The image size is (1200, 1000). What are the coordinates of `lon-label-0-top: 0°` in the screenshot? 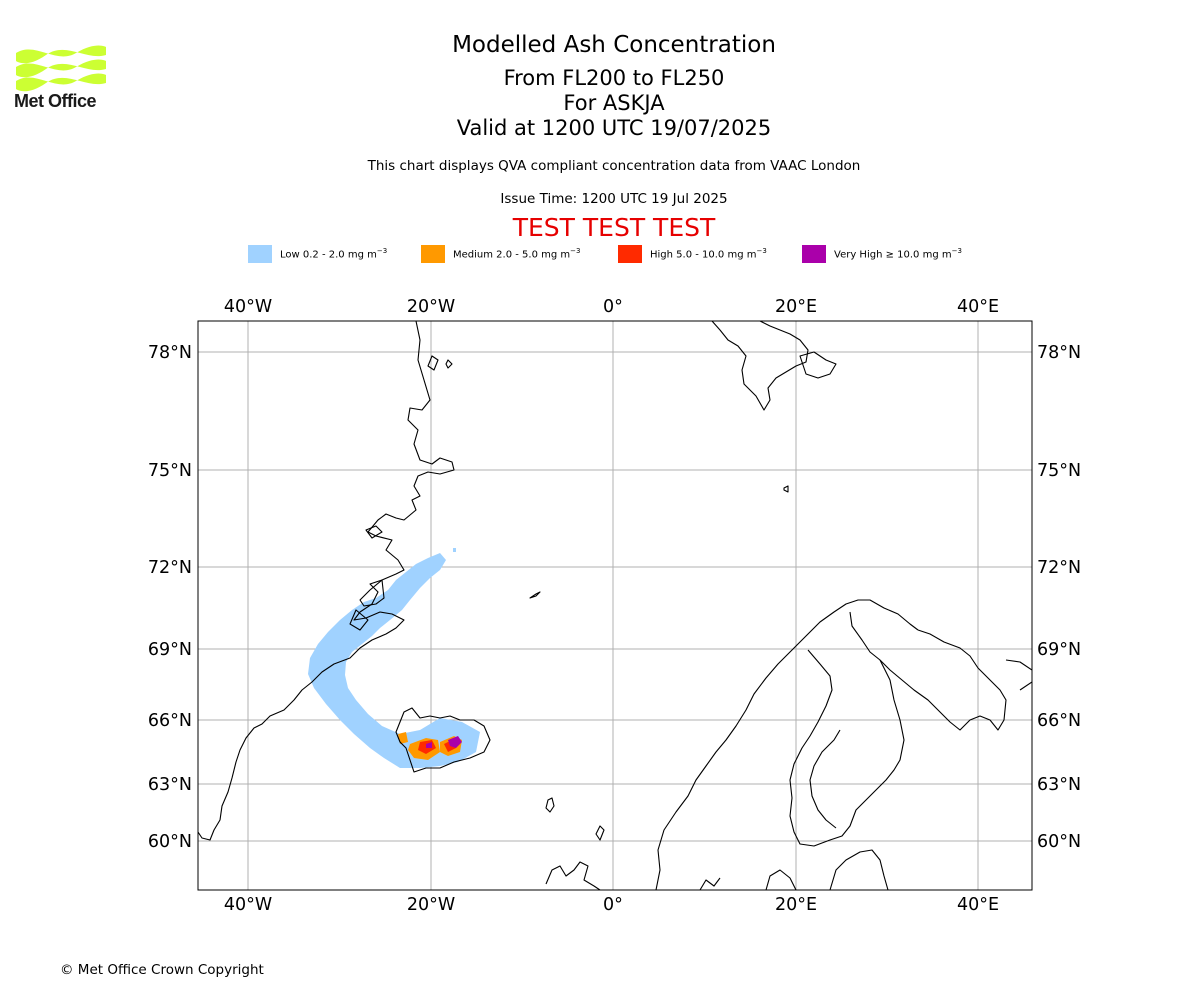 It's located at (613, 307).